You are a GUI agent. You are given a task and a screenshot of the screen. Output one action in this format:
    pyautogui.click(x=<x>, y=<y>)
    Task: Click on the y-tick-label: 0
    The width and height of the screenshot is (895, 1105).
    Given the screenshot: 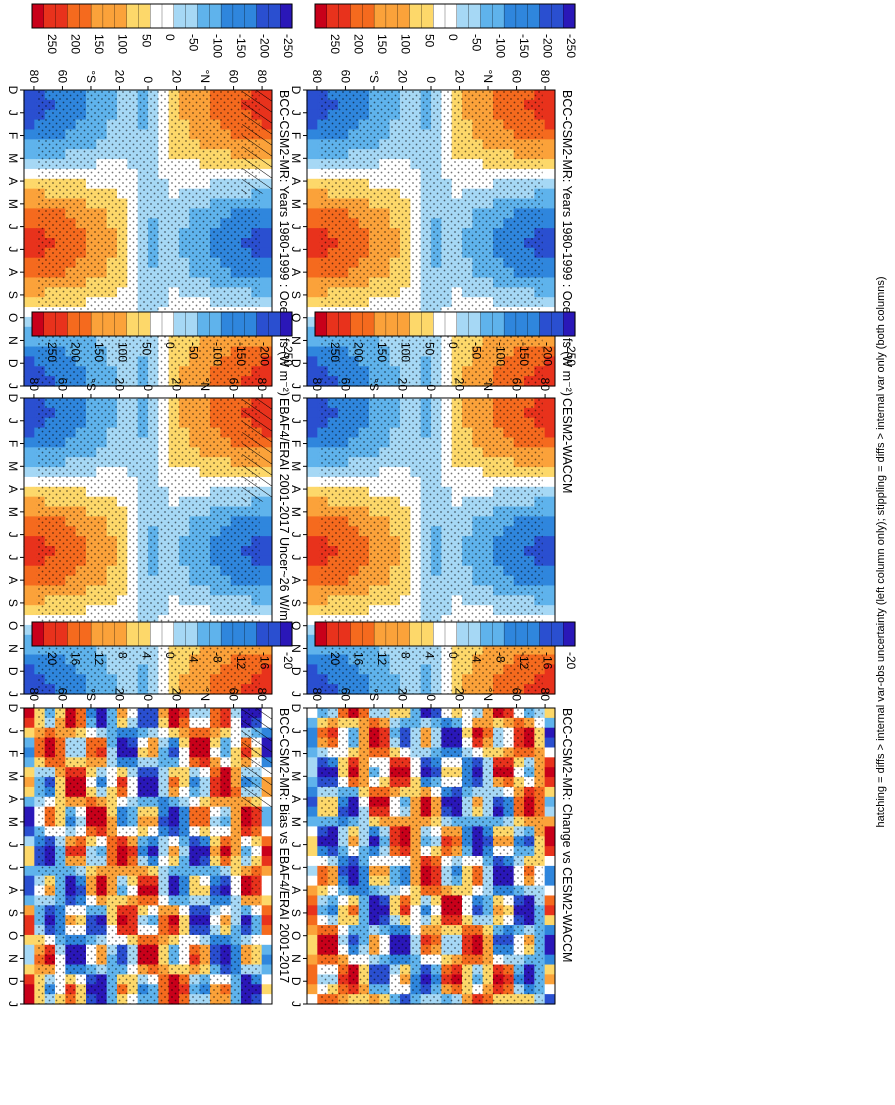 What is the action you would take?
    pyautogui.click(x=148, y=79)
    